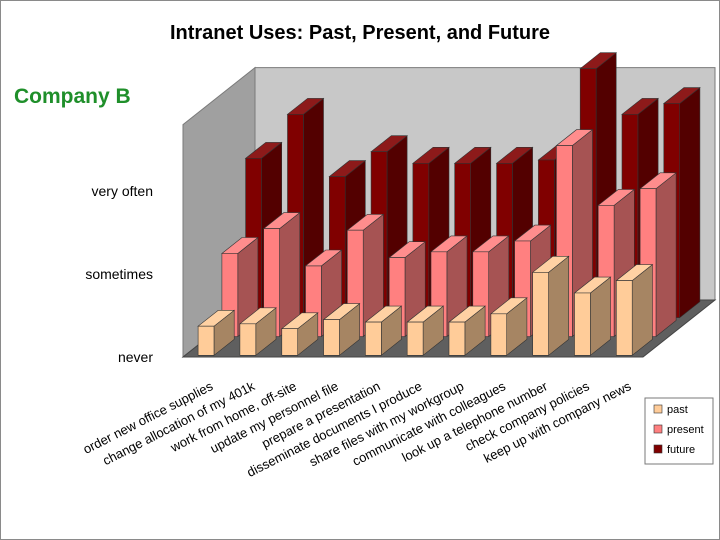 Image resolution: width=720 pixels, height=540 pixels. I want to click on y-tick-label: very often, so click(122, 191).